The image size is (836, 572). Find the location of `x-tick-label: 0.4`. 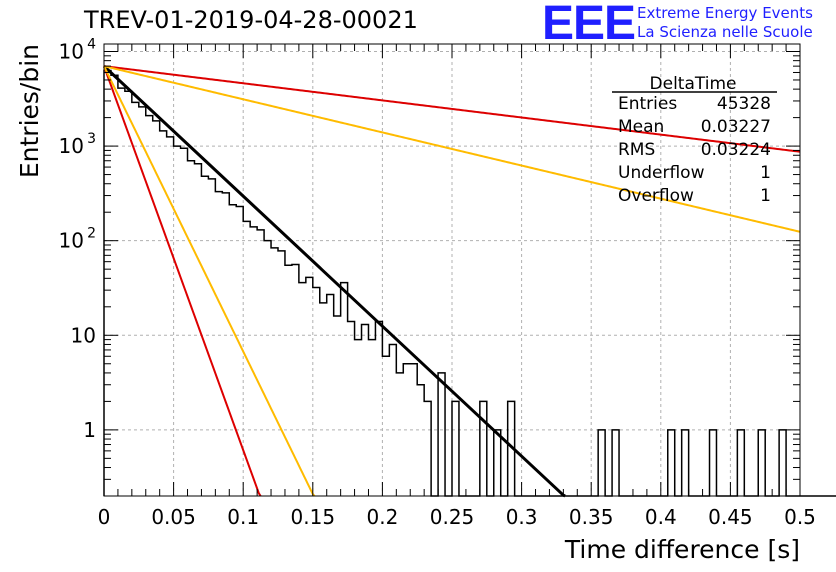

x-tick-label: 0.4 is located at coordinates (661, 517).